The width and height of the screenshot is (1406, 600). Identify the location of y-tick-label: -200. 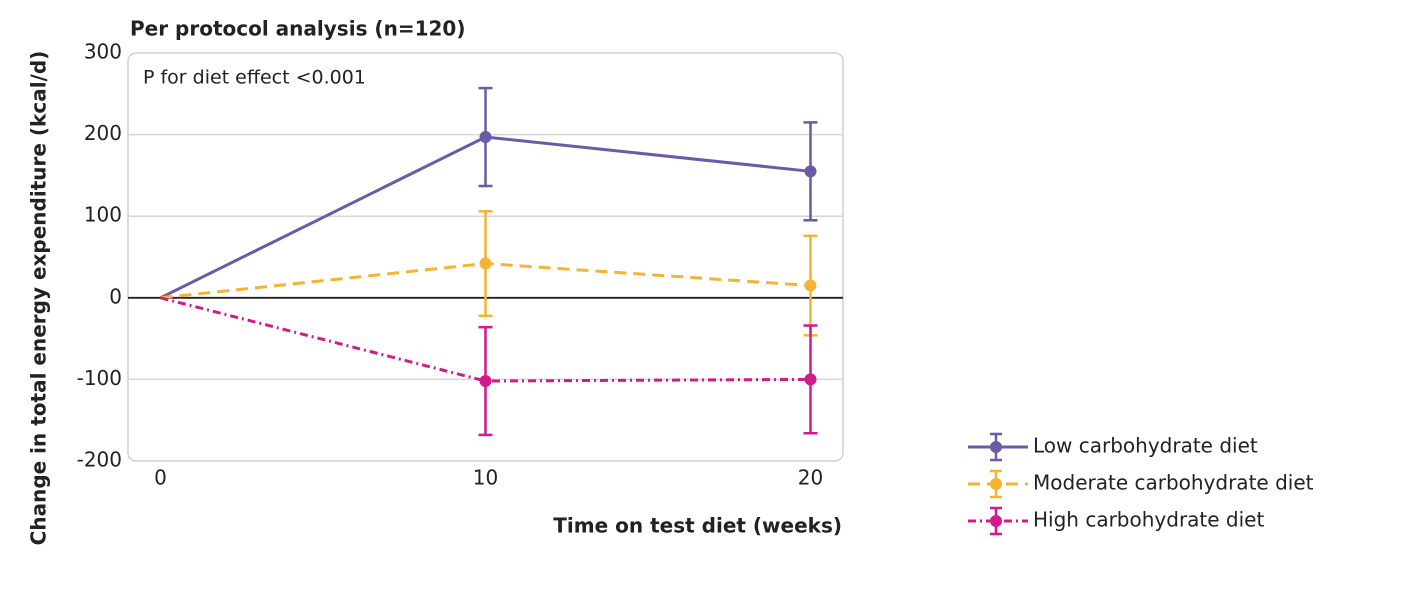
(99, 460).